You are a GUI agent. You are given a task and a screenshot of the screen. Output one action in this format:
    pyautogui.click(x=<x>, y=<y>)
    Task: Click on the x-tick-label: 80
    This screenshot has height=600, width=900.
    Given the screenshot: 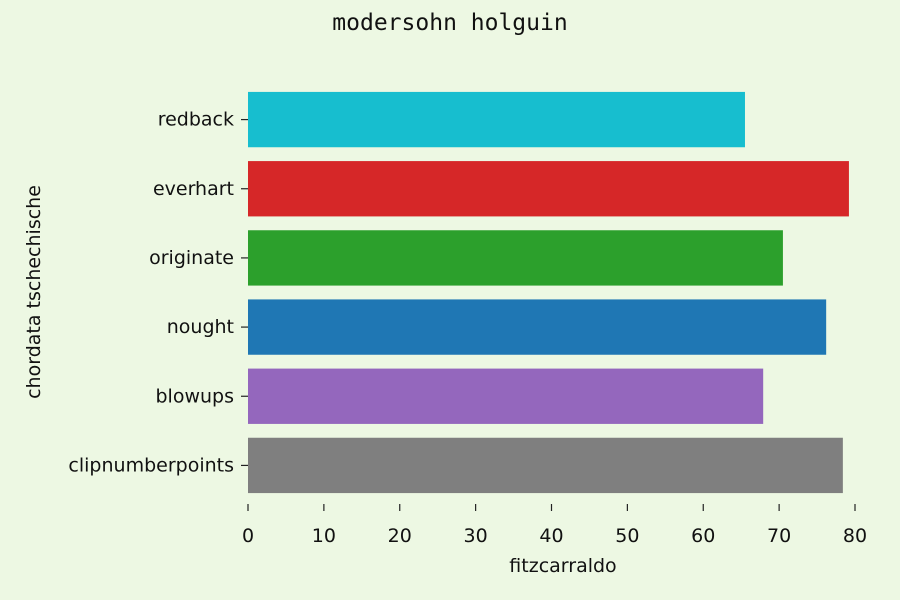 What is the action you would take?
    pyautogui.click(x=855, y=536)
    